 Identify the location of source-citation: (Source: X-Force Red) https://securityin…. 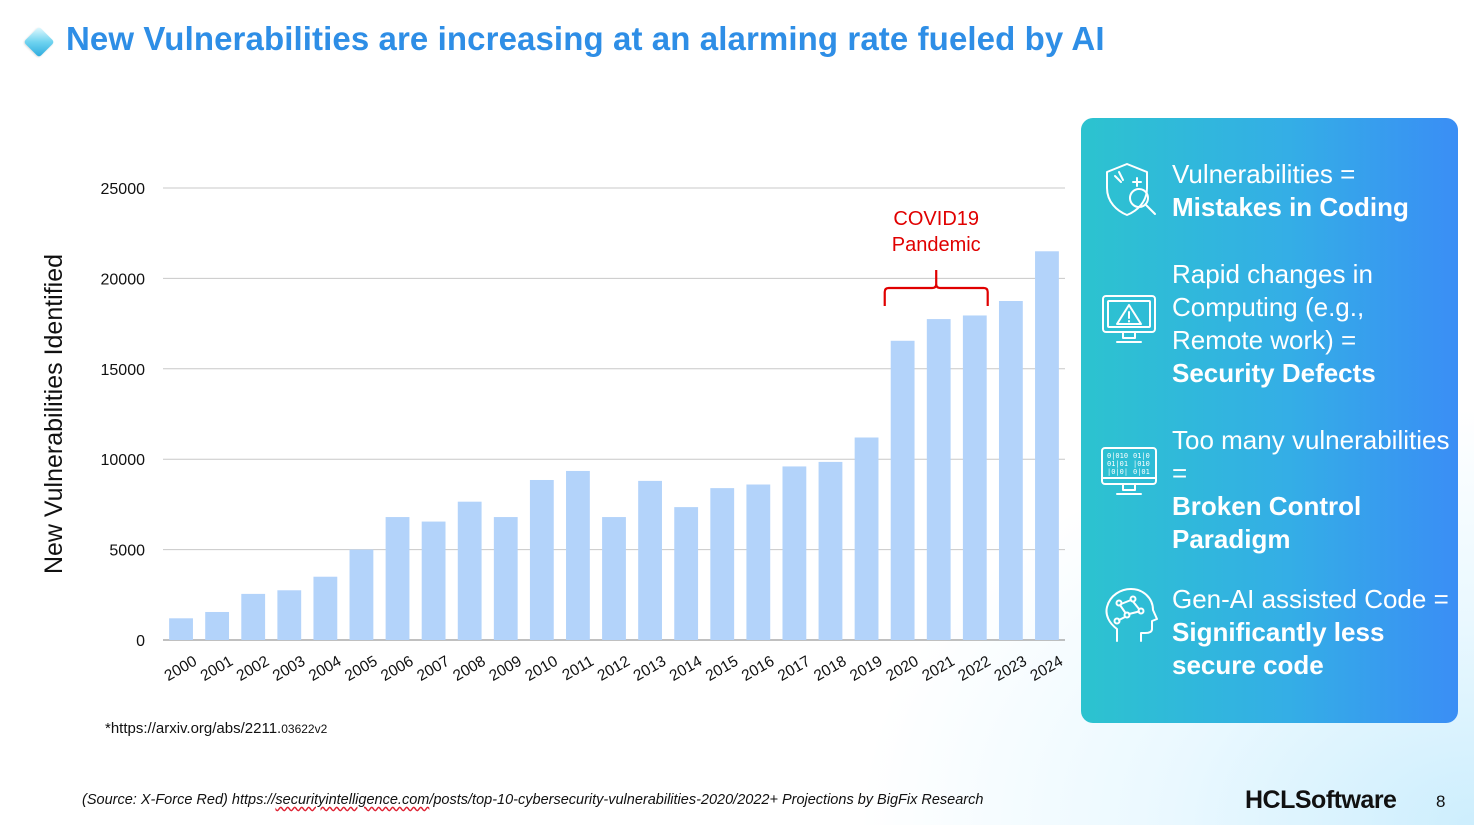
(532, 800).